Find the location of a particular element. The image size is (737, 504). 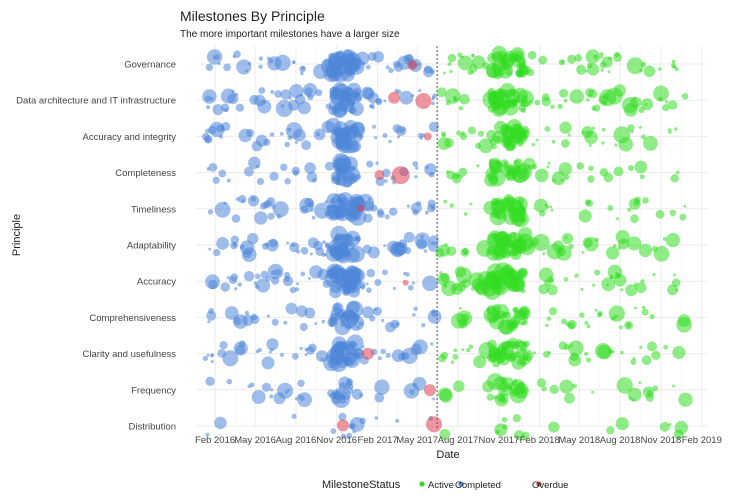

y-tick-label: Adaptability is located at coordinates (151, 246).